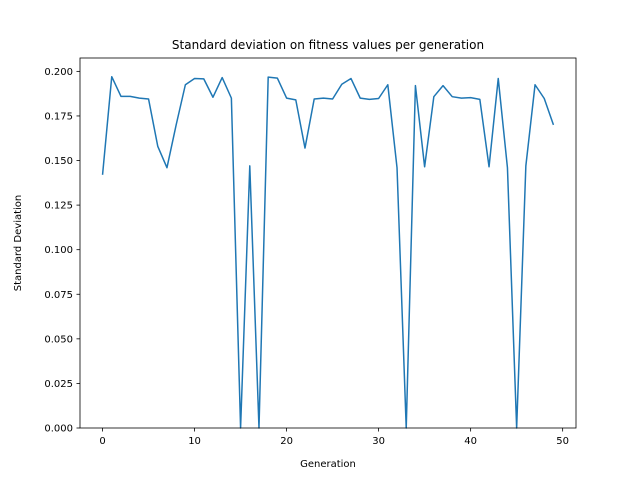 The image size is (640, 480). I want to click on y-tick-label: 0.050, so click(58, 339).